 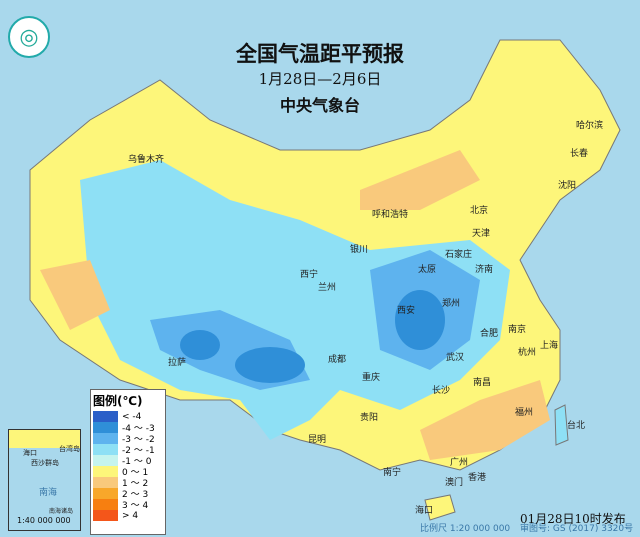 What do you see at coordinates (579, 154) in the screenshot?
I see `city-label: 长春` at bounding box center [579, 154].